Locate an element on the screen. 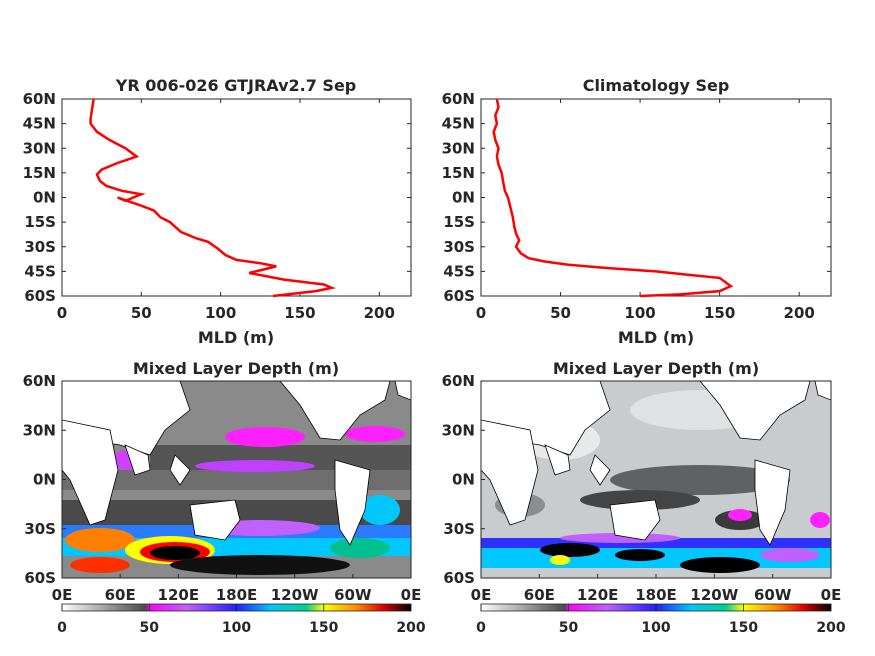 The height and width of the screenshot is (656, 875). panel3-colorbar-ticks: 0 50 100 150 200 is located at coordinates (241, 620).